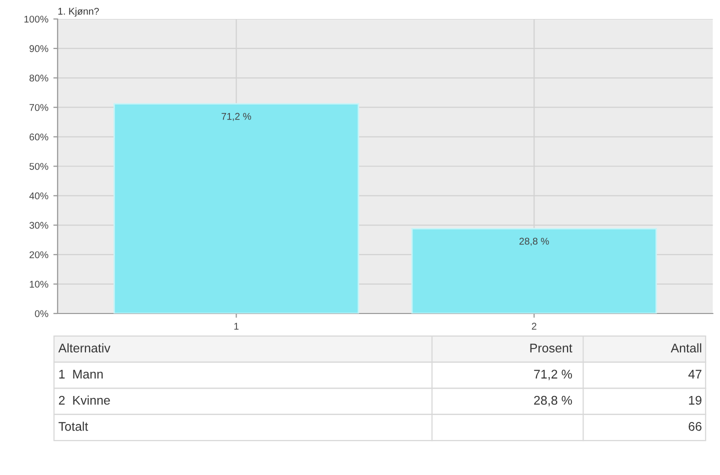 The image size is (720, 475). I want to click on x-tick-label: 2, so click(534, 326).